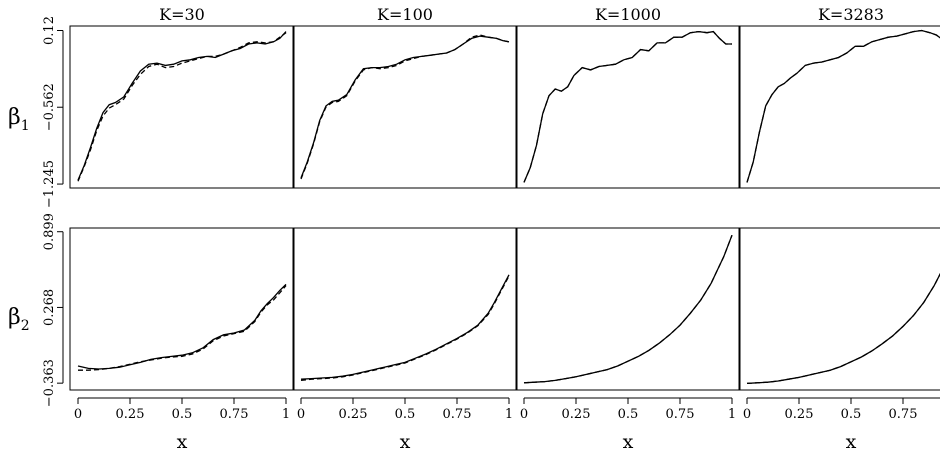 The height and width of the screenshot is (455, 940). I want to click on panel: −0.363 0.268 0.899 0 0.25 0.5 0.75 1 x, so click(168, 333).